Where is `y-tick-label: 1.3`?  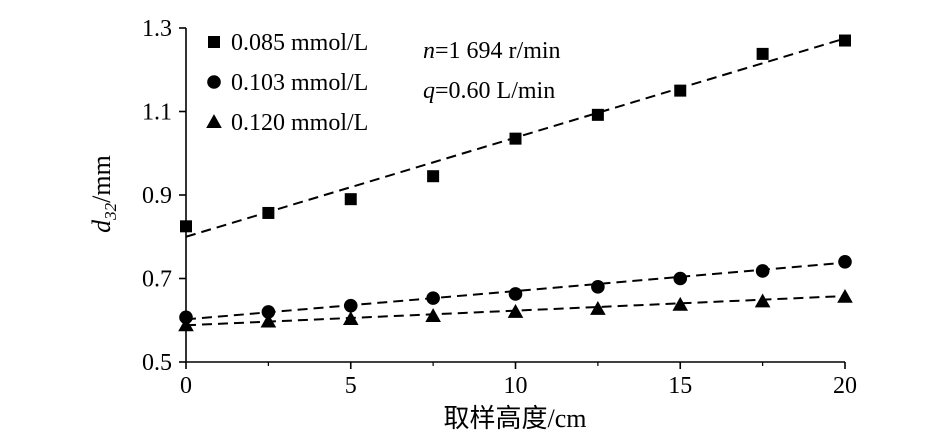
y-tick-label: 1.3 is located at coordinates (157, 29).